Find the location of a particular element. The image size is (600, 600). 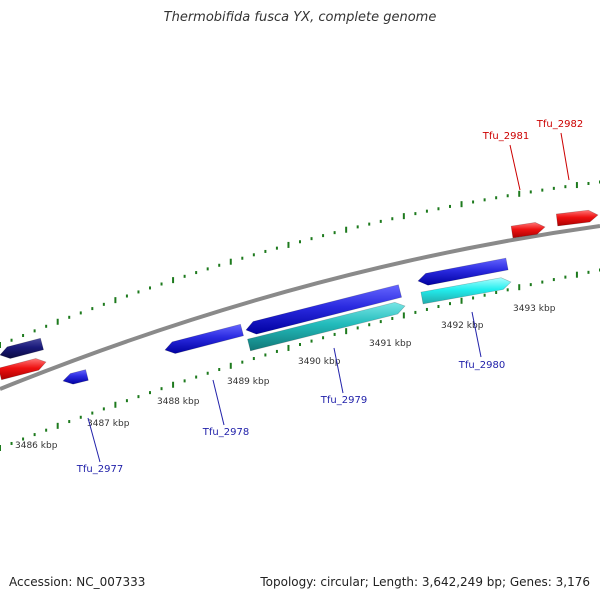

scale-label-kbp: 3489 kbp is located at coordinates (248, 382).